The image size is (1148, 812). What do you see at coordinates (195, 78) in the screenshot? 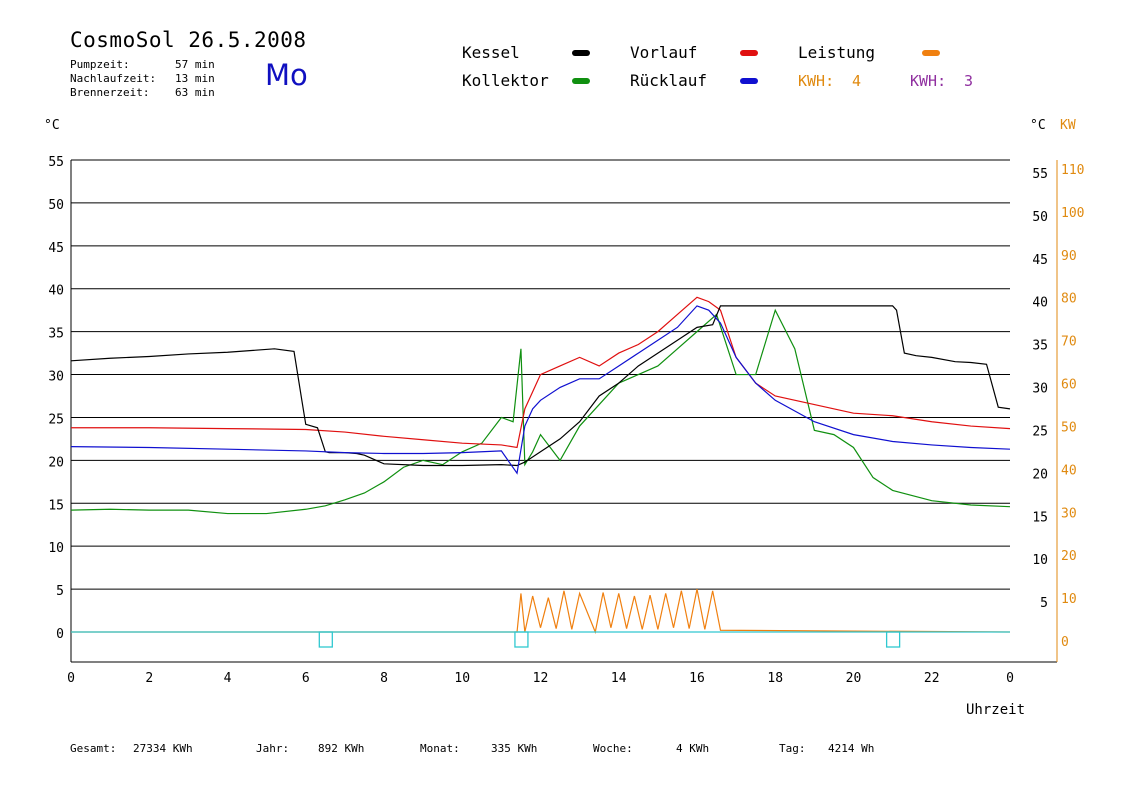
I see `info-value-nachlaufzeit: 13 min` at bounding box center [195, 78].